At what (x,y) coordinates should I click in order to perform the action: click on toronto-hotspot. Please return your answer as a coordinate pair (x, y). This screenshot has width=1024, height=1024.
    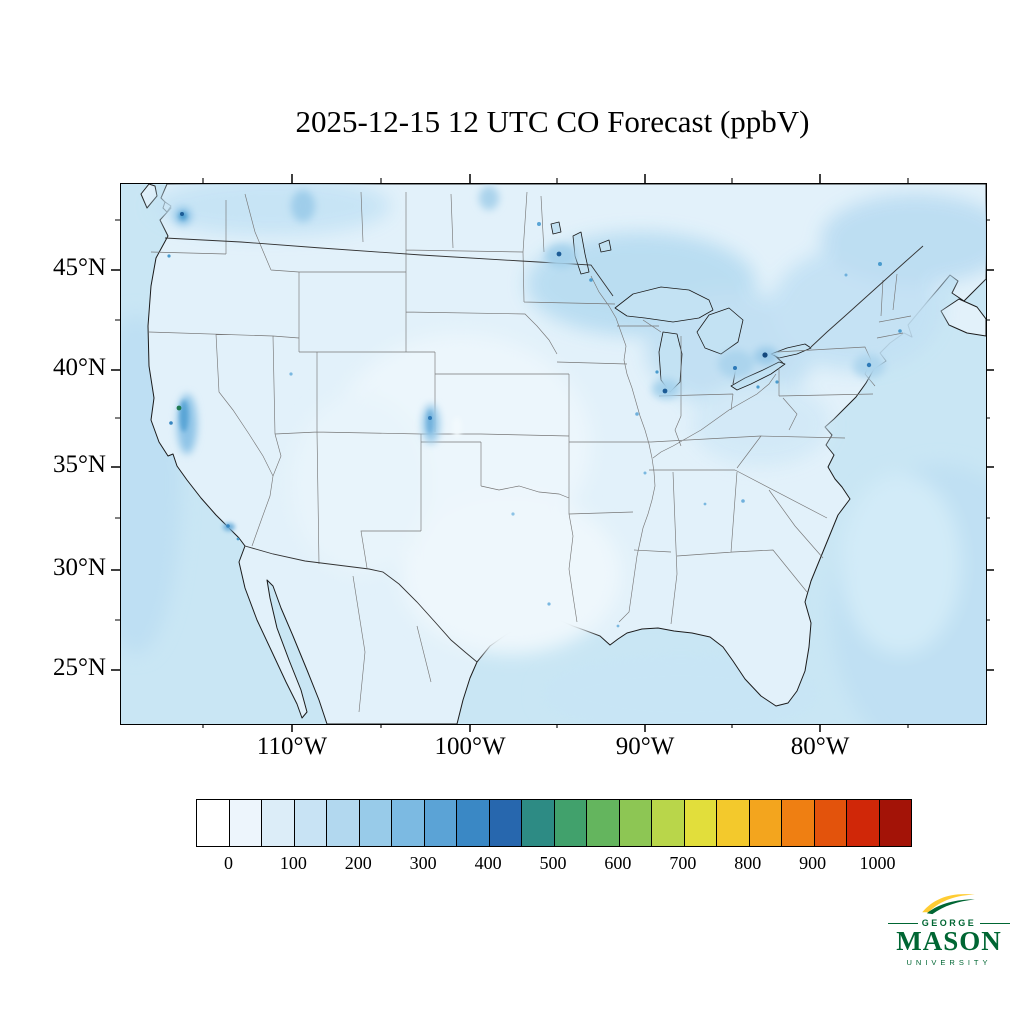
    Looking at the image, I should click on (765, 355).